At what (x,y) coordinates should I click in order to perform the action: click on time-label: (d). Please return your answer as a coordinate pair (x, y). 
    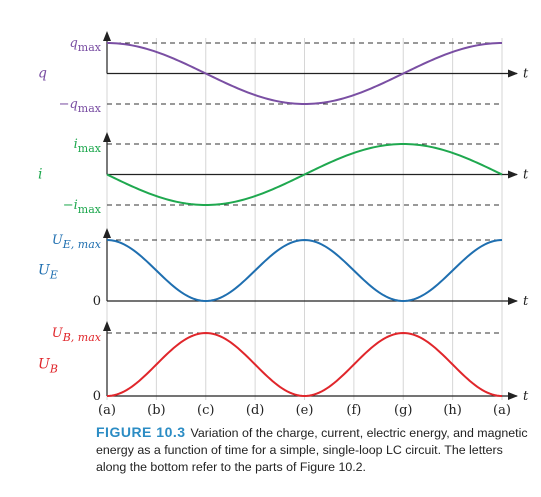
    Looking at the image, I should click on (255, 410).